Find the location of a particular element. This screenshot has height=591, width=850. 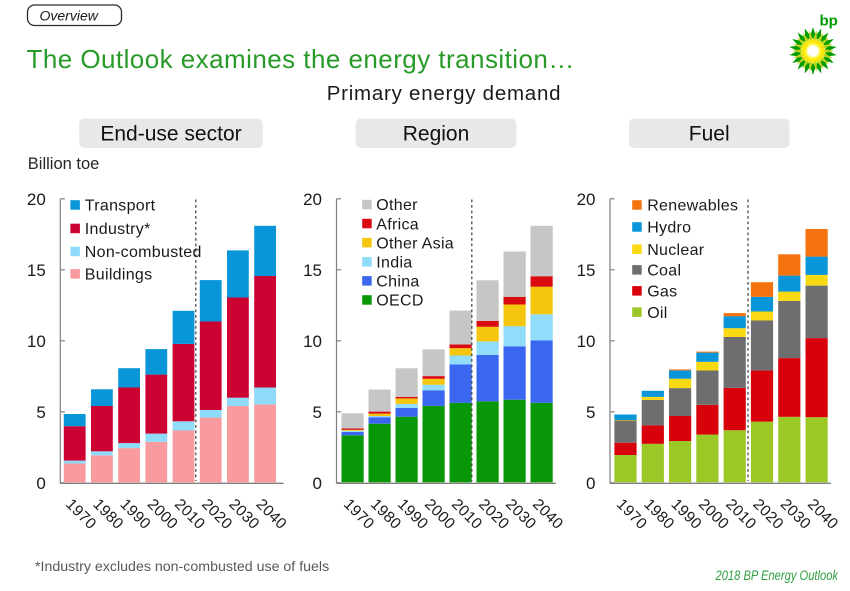

svg-text: Renewables is located at coordinates (692, 206).